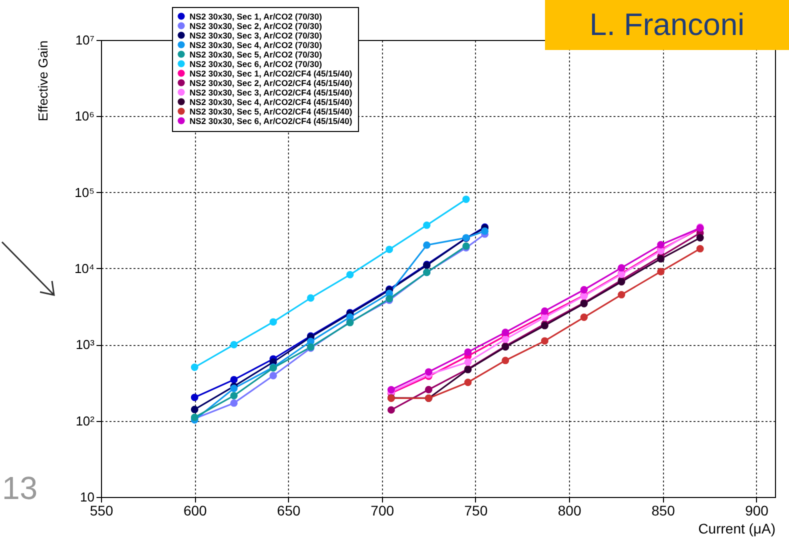 The height and width of the screenshot is (547, 789). Describe the element at coordinates (195, 510) in the screenshot. I see `x-tick-label: 600` at that location.